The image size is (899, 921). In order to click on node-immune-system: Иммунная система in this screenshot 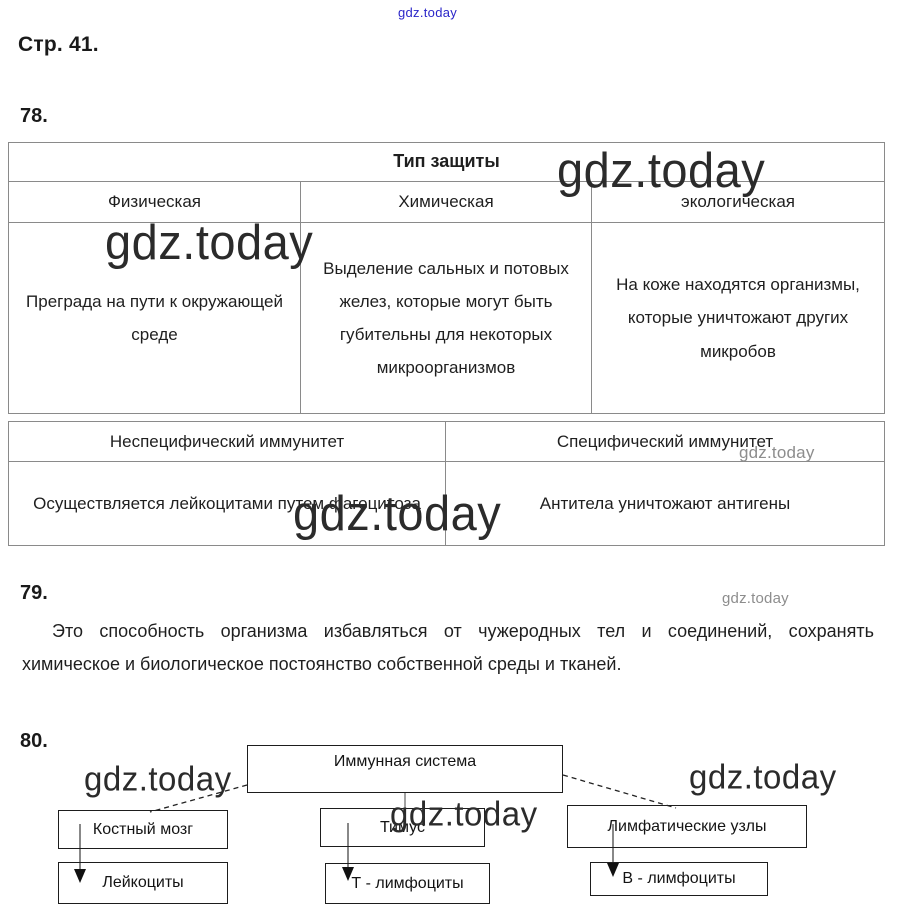, I will do `click(405, 769)`.